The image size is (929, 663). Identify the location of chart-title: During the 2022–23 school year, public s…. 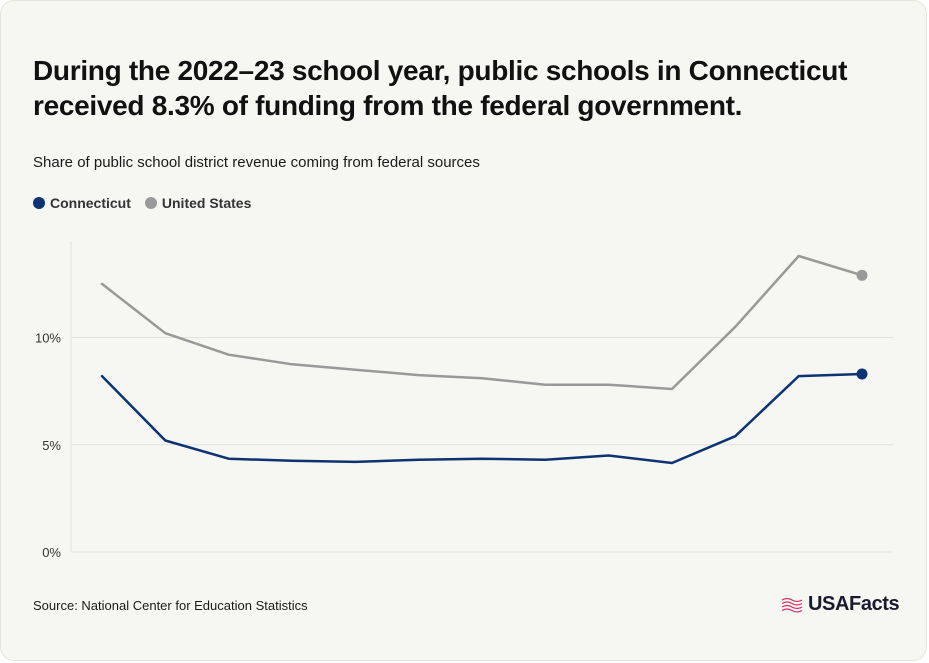
(440, 88).